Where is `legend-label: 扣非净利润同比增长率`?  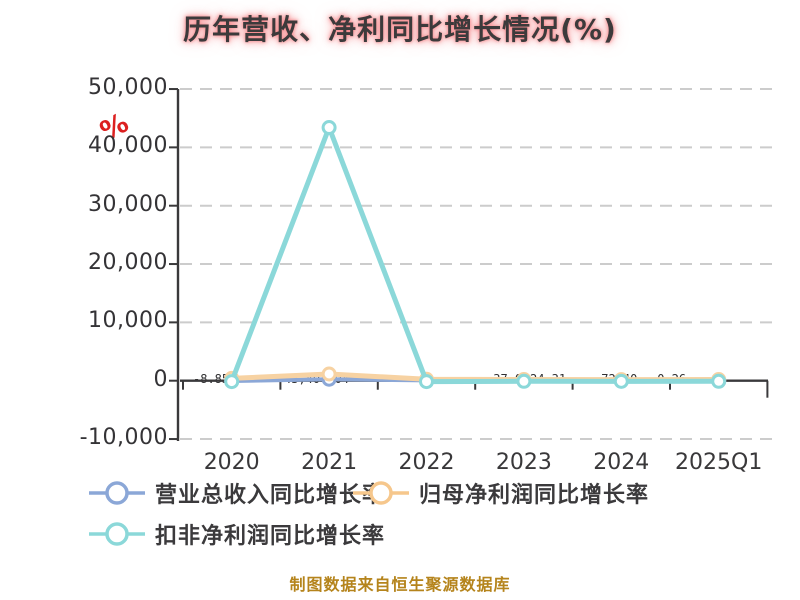
legend-label: 扣非净利润同比增长率 is located at coordinates (270, 536).